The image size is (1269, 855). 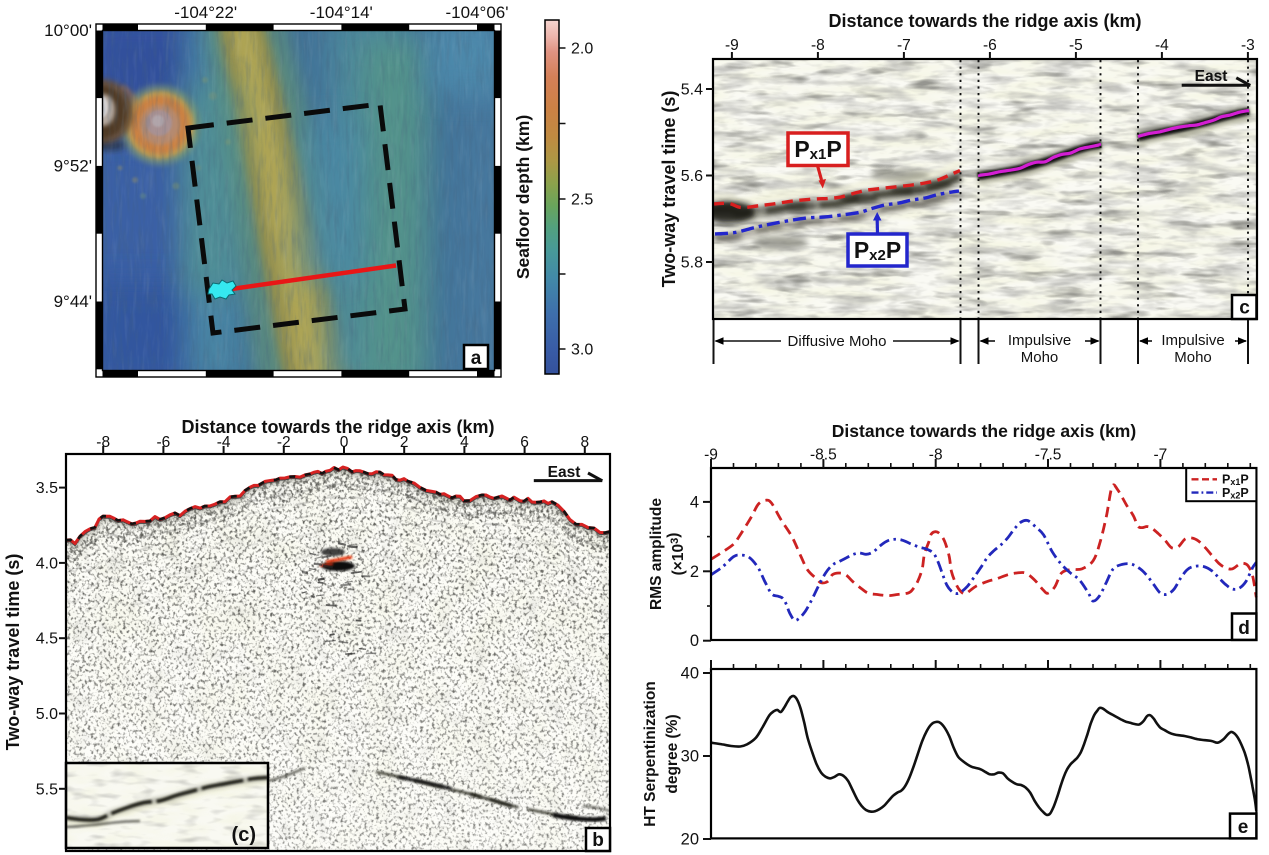 I want to click on svg-text: 8, so click(x=584, y=442).